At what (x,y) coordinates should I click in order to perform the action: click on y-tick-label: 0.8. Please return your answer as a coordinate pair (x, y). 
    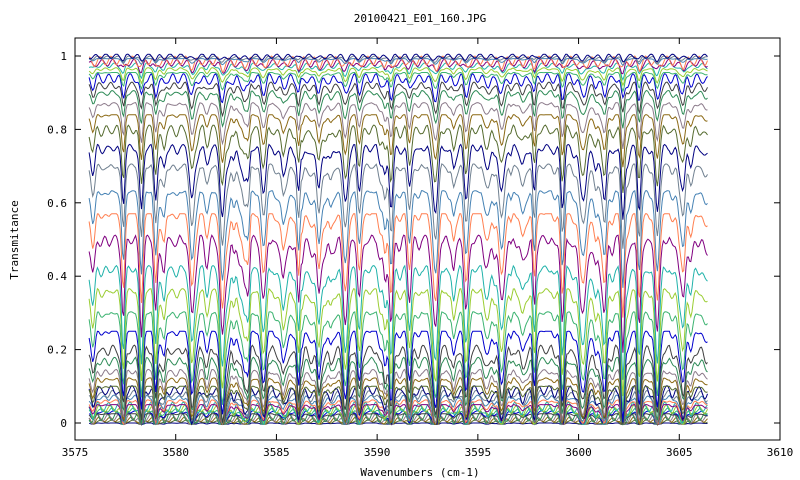
    Looking at the image, I should click on (57, 129).